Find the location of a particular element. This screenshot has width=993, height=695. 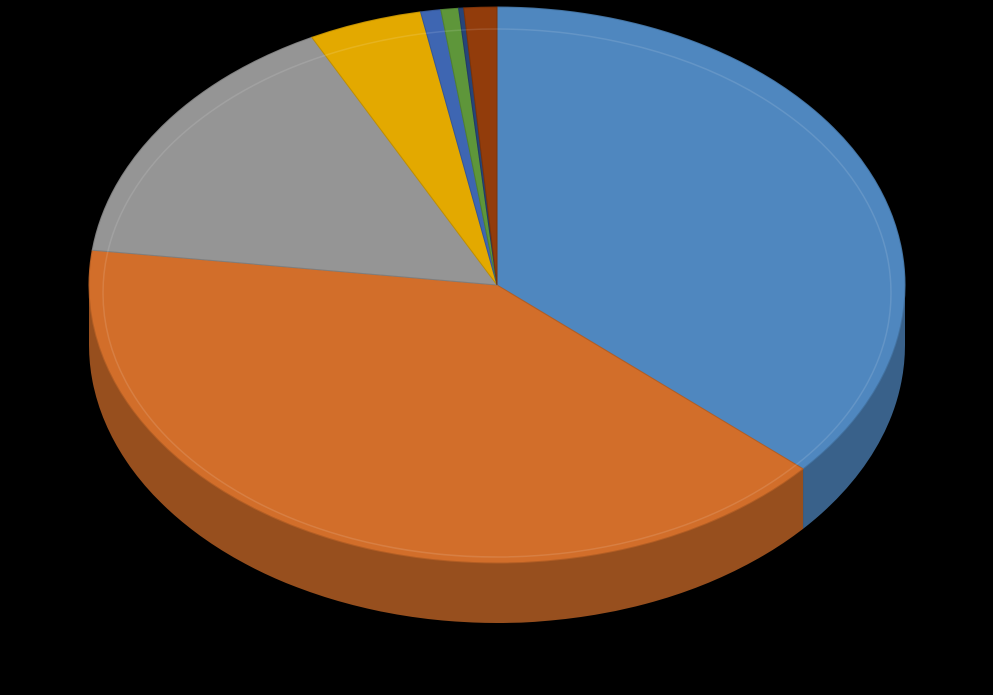

pie-slice-side is located at coordinates (854, 407).